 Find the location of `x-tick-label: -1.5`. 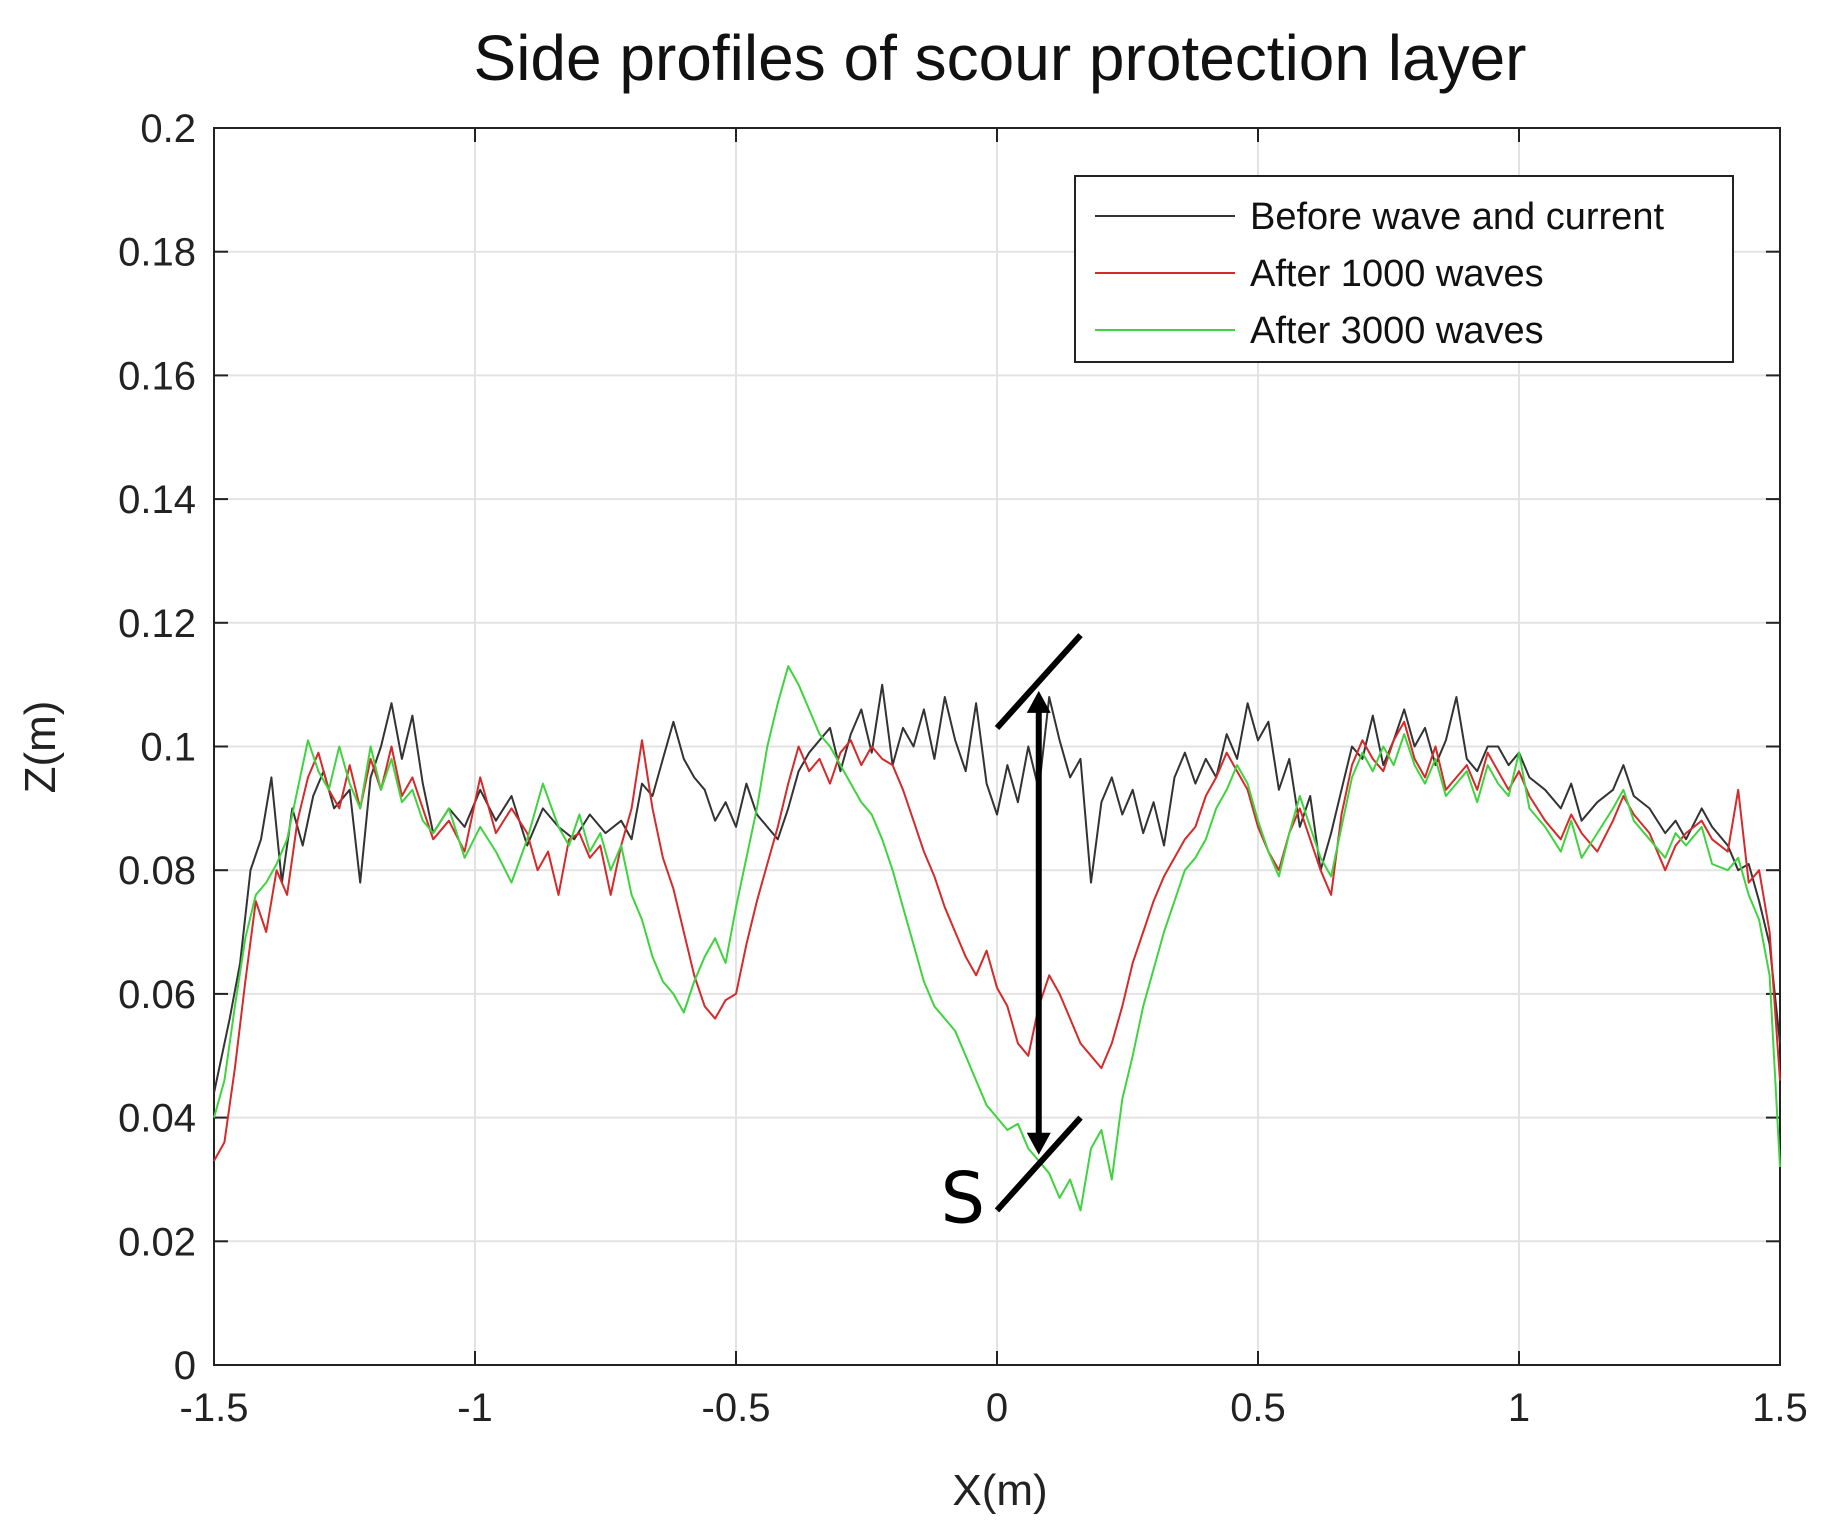

x-tick-label: -1.5 is located at coordinates (214, 1408).